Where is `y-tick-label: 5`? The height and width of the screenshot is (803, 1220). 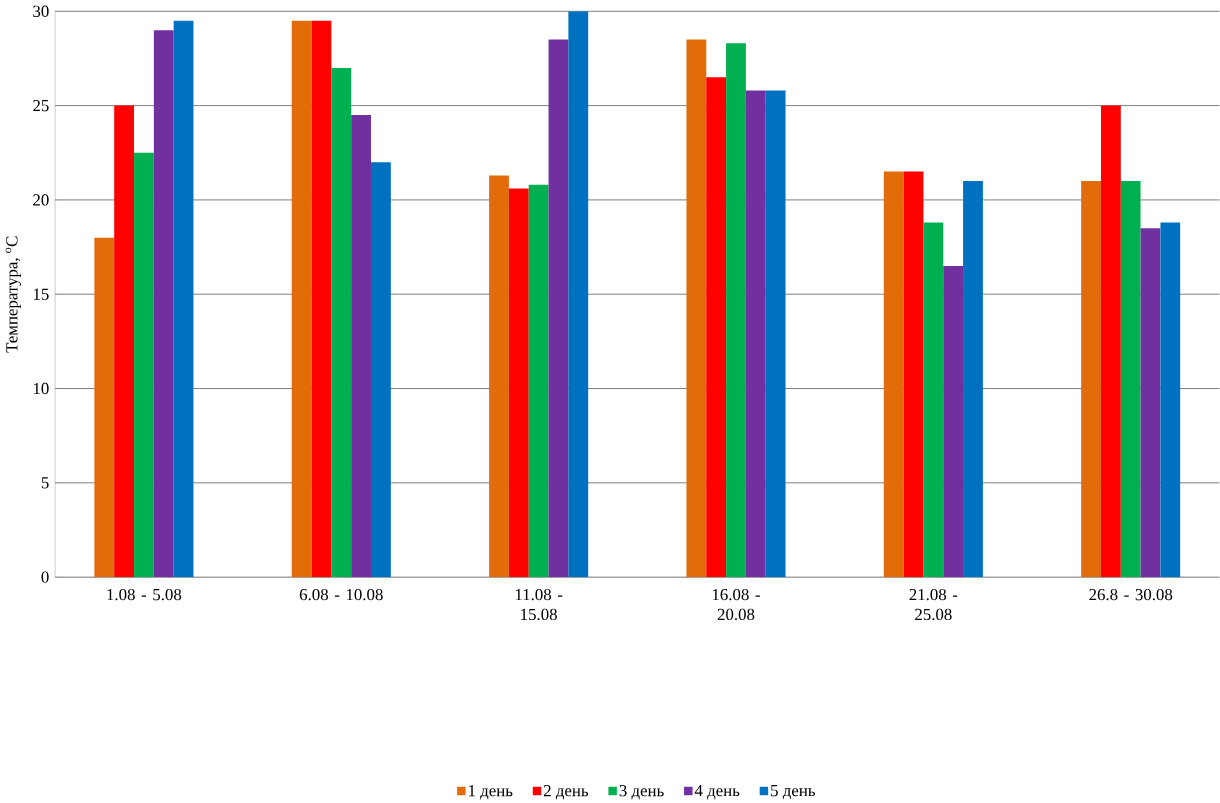 y-tick-label: 5 is located at coordinates (45, 483).